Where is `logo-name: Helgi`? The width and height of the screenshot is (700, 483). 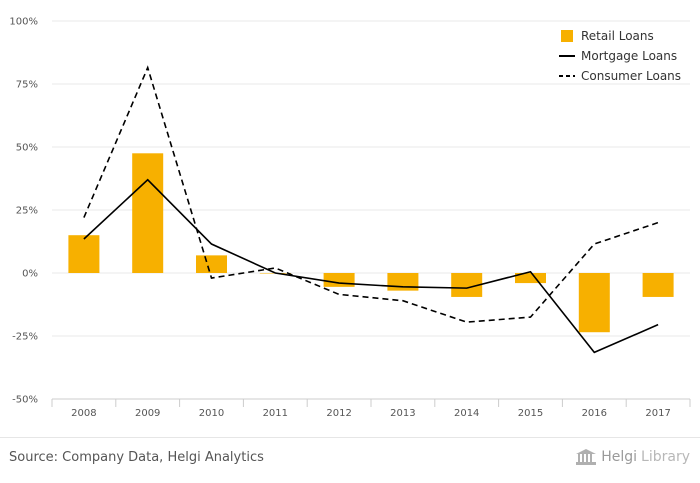 logo-name: Helgi is located at coordinates (619, 457).